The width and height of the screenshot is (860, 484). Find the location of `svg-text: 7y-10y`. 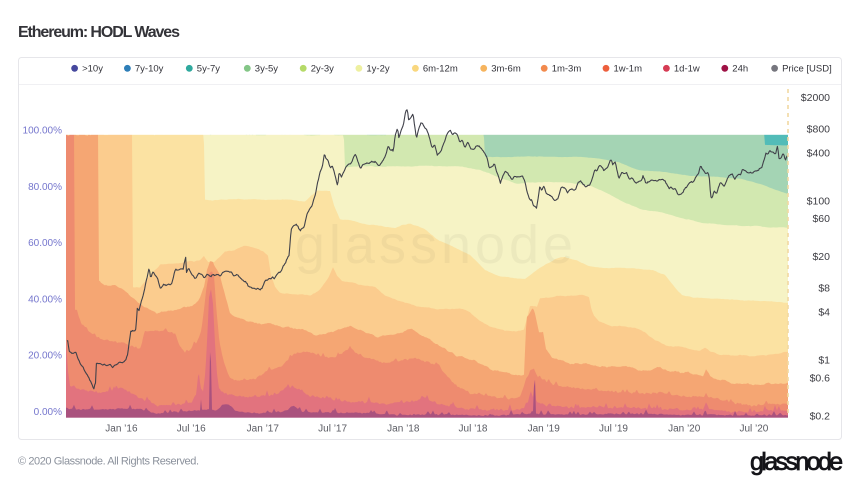

svg-text: 7y-10y is located at coordinates (149, 69).